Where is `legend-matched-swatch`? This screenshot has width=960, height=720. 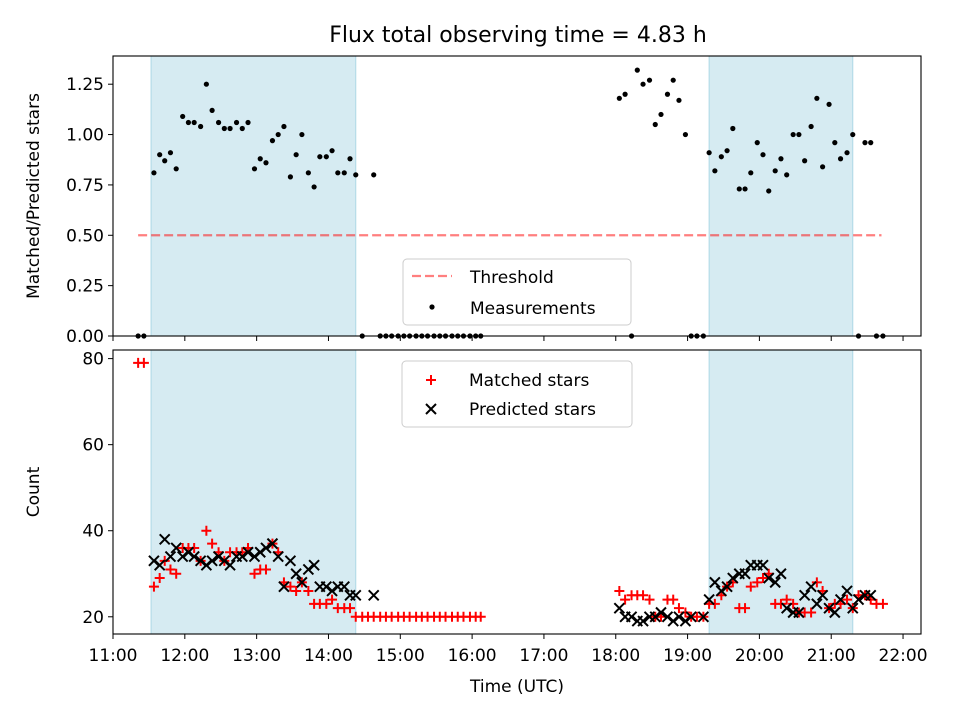
legend-matched-swatch is located at coordinates (431, 380).